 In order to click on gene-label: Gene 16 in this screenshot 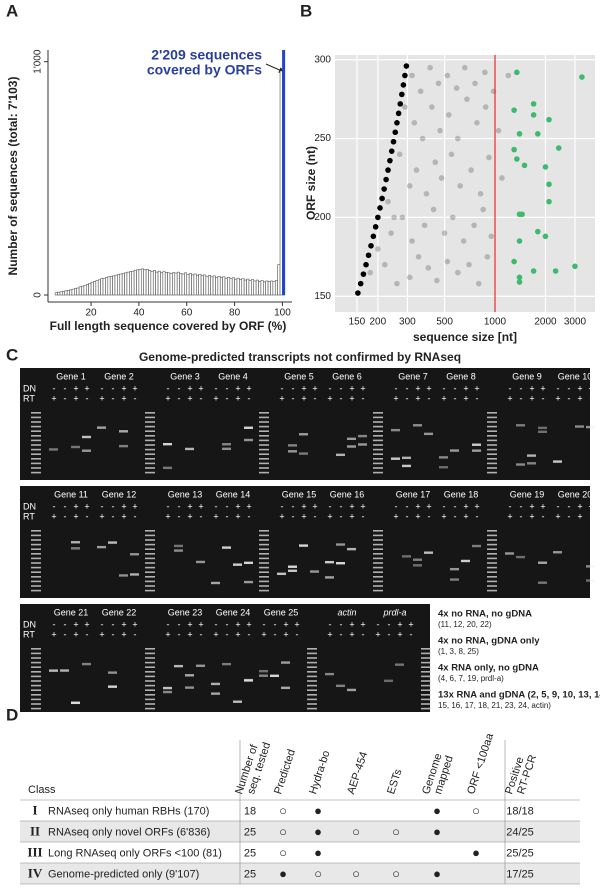, I will do `click(347, 494)`.